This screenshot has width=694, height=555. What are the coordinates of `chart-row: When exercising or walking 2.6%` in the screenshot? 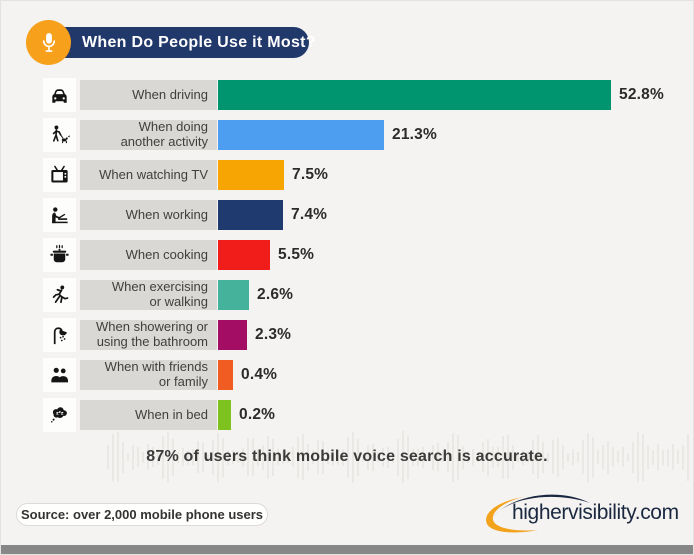 It's located at (168, 295).